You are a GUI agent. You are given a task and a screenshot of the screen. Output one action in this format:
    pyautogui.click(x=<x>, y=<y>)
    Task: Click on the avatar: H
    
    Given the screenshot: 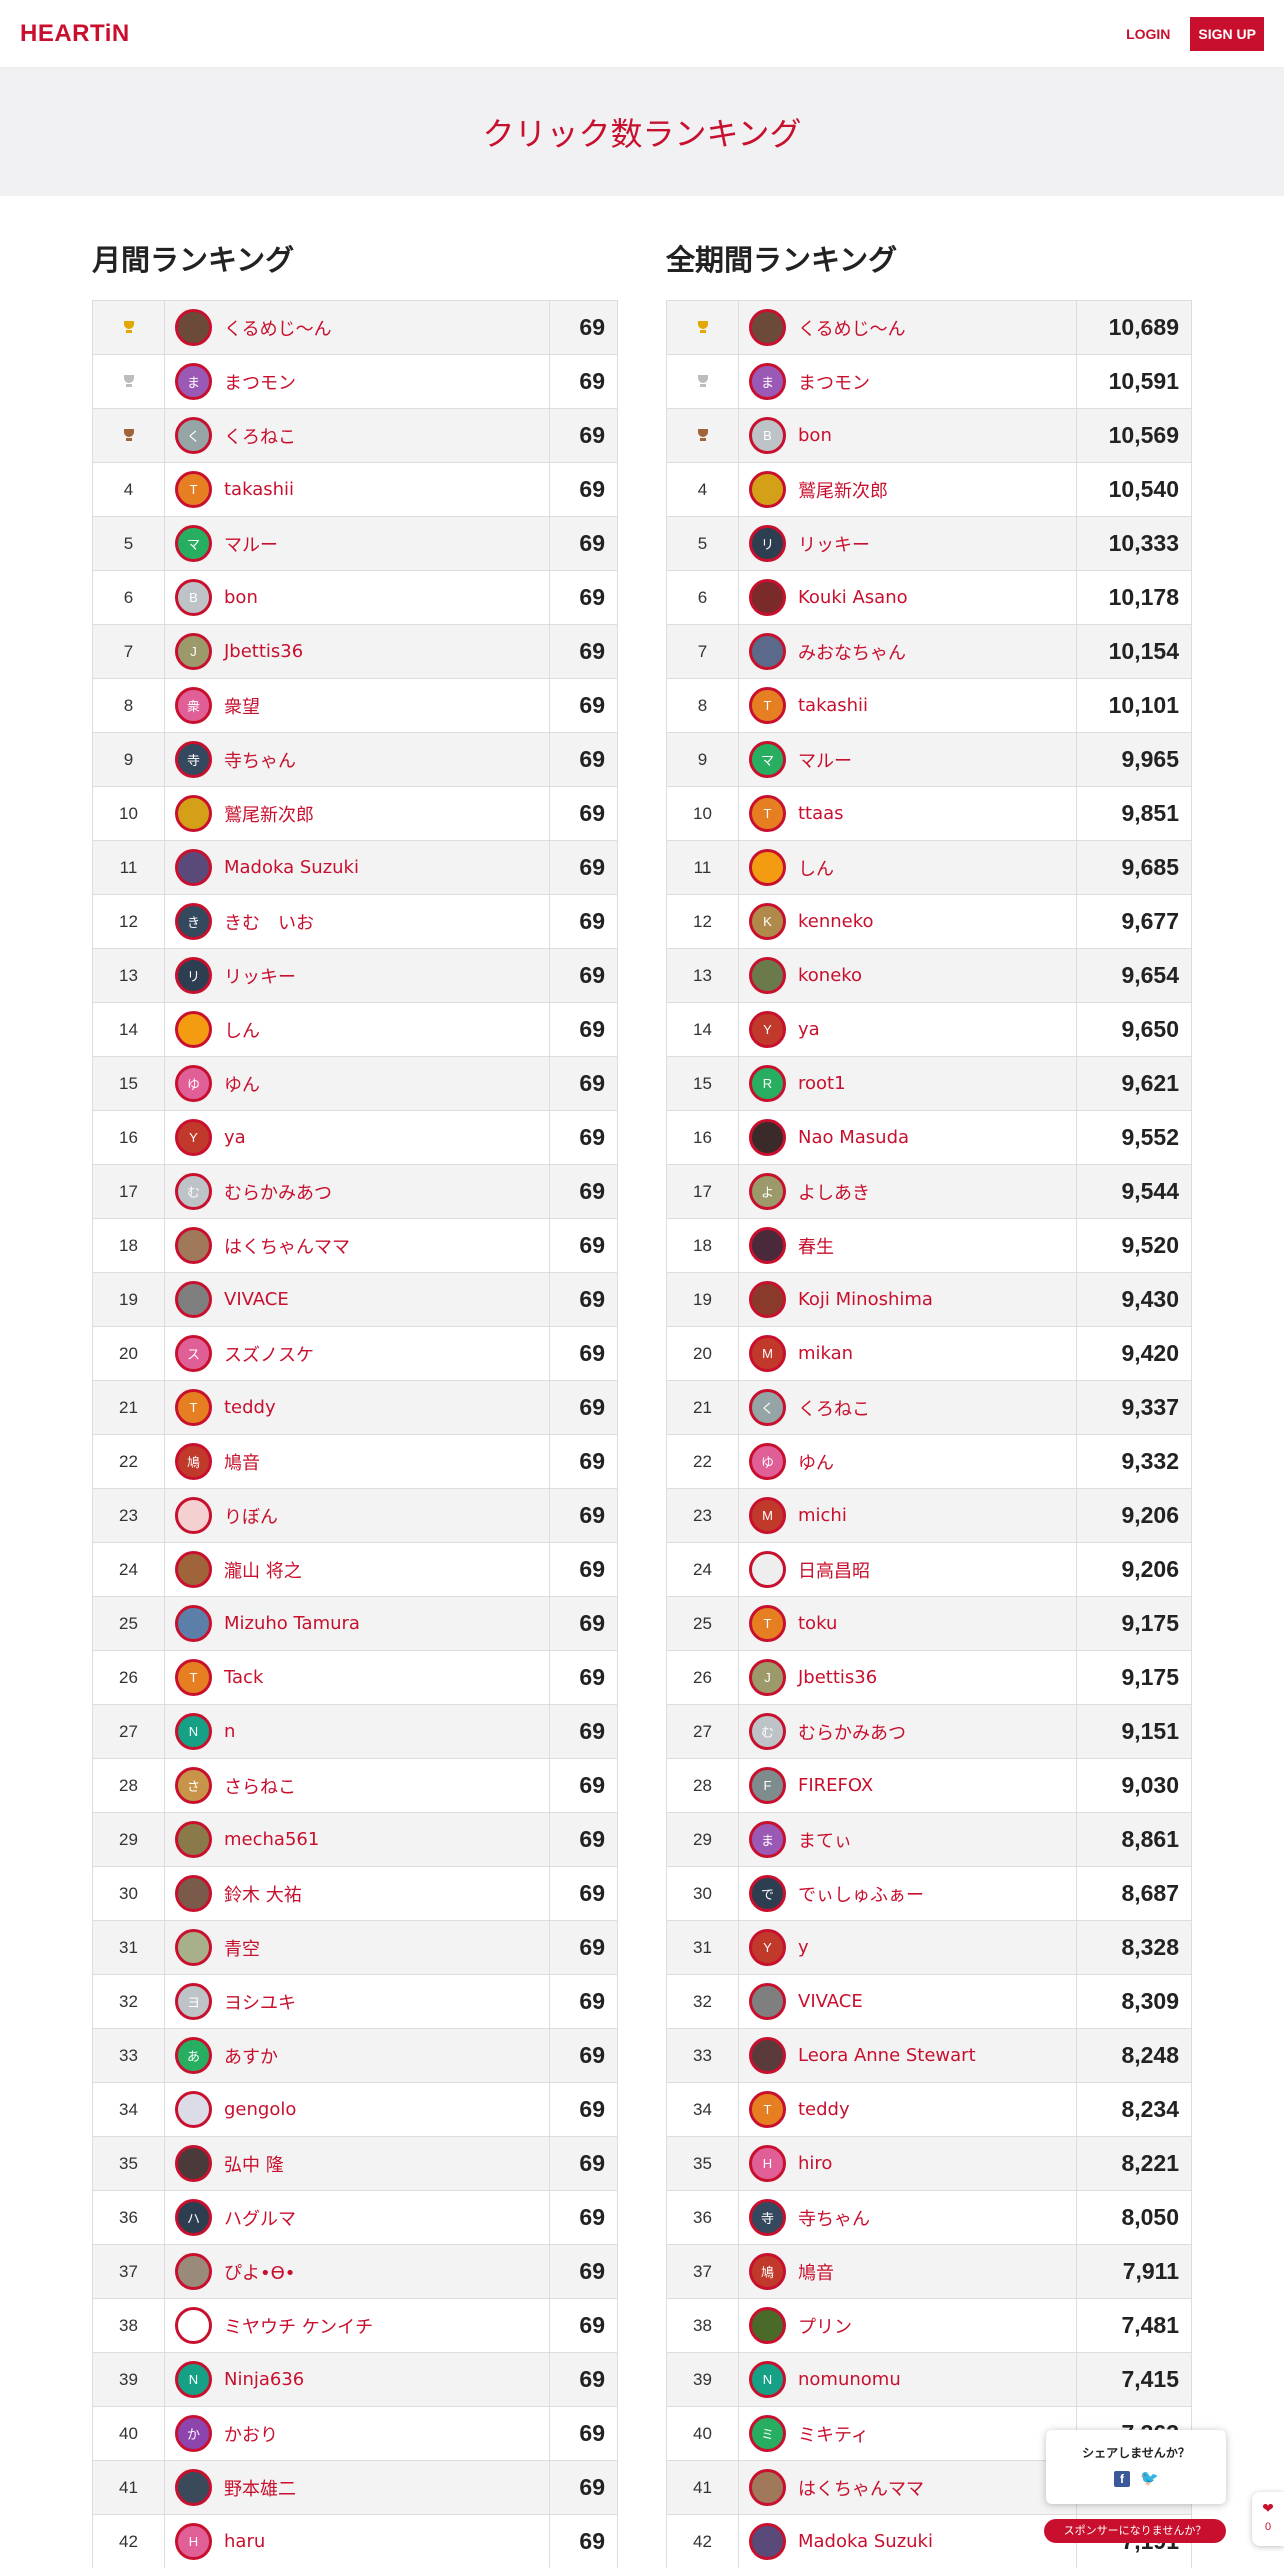 What is the action you would take?
    pyautogui.click(x=193, y=2541)
    